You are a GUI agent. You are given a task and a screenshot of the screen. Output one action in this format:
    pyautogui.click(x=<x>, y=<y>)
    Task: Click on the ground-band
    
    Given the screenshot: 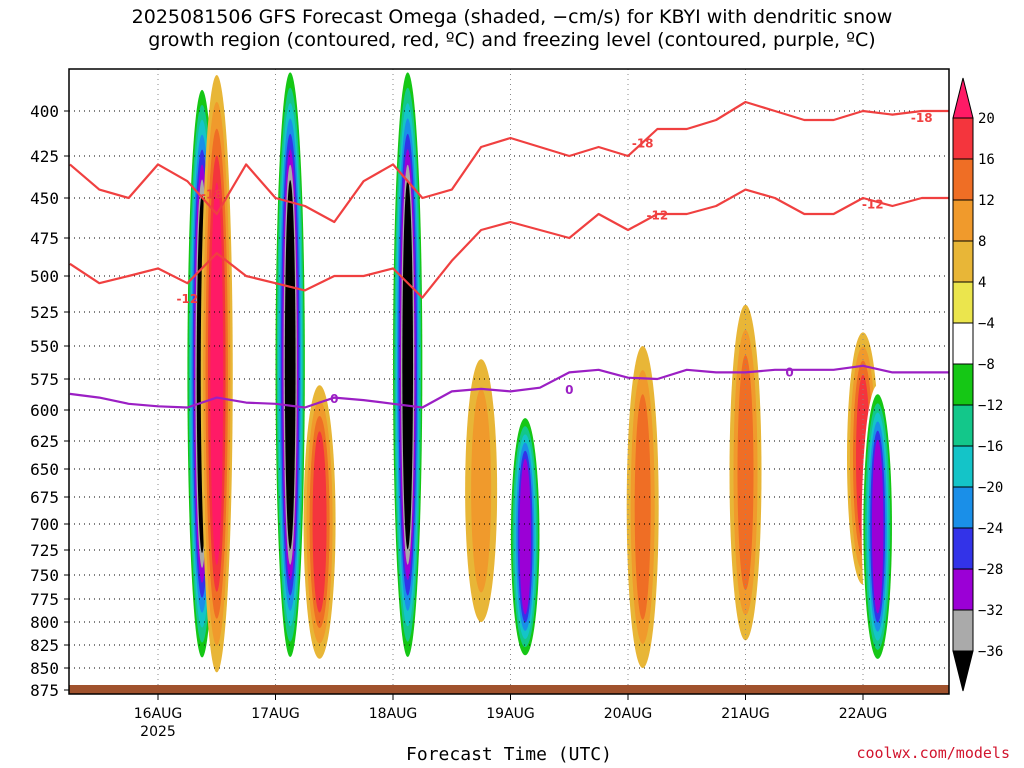 What is the action you would take?
    pyautogui.click(x=509, y=689)
    